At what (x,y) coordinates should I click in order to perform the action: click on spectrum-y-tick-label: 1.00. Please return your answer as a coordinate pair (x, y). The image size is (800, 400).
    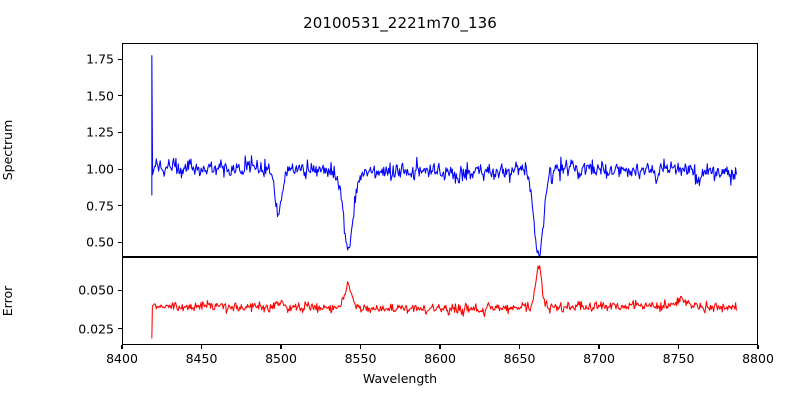
    Looking at the image, I should click on (100, 169).